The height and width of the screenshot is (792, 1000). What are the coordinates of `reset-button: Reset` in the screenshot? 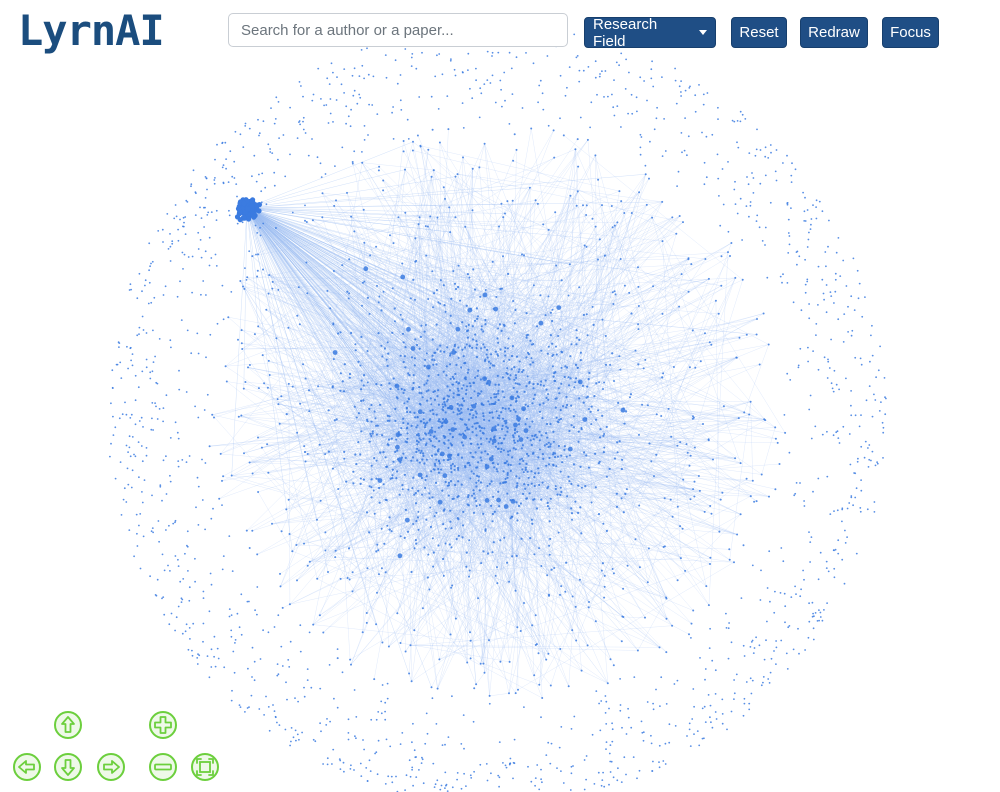 It's located at (759, 32).